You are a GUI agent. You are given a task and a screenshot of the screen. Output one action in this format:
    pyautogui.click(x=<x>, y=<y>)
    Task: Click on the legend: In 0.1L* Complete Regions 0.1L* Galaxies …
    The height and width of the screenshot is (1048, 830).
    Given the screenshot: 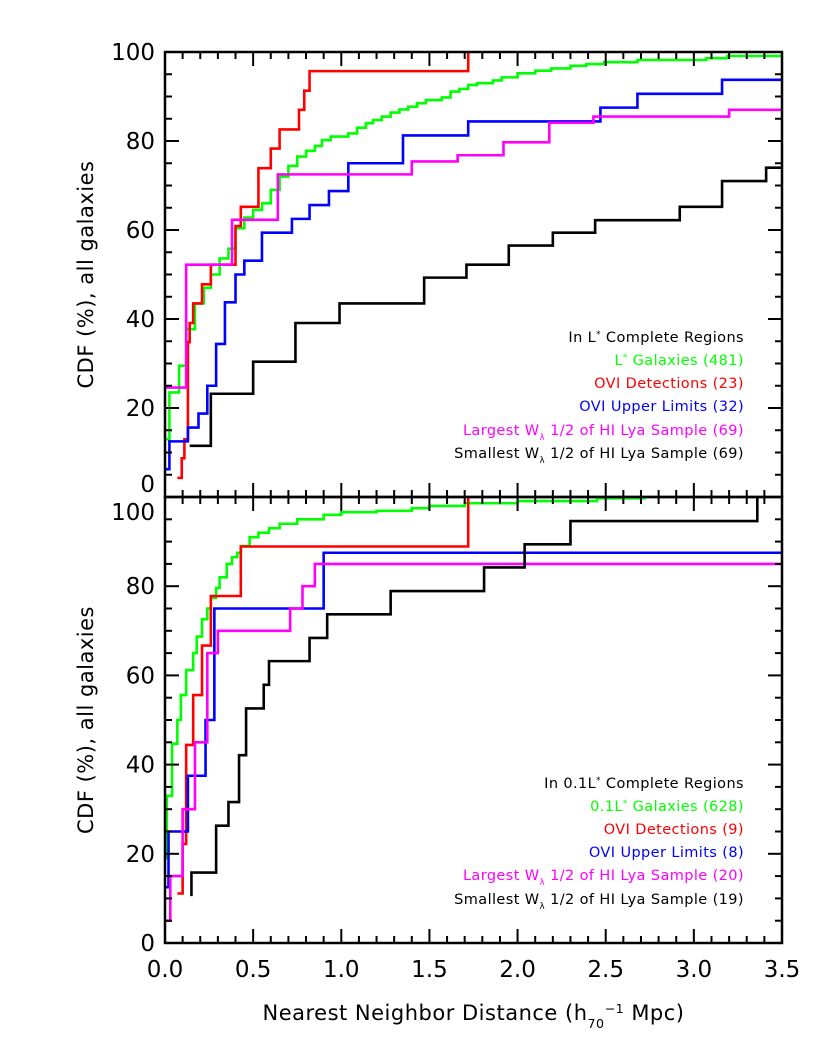 What is the action you would take?
    pyautogui.click(x=599, y=844)
    